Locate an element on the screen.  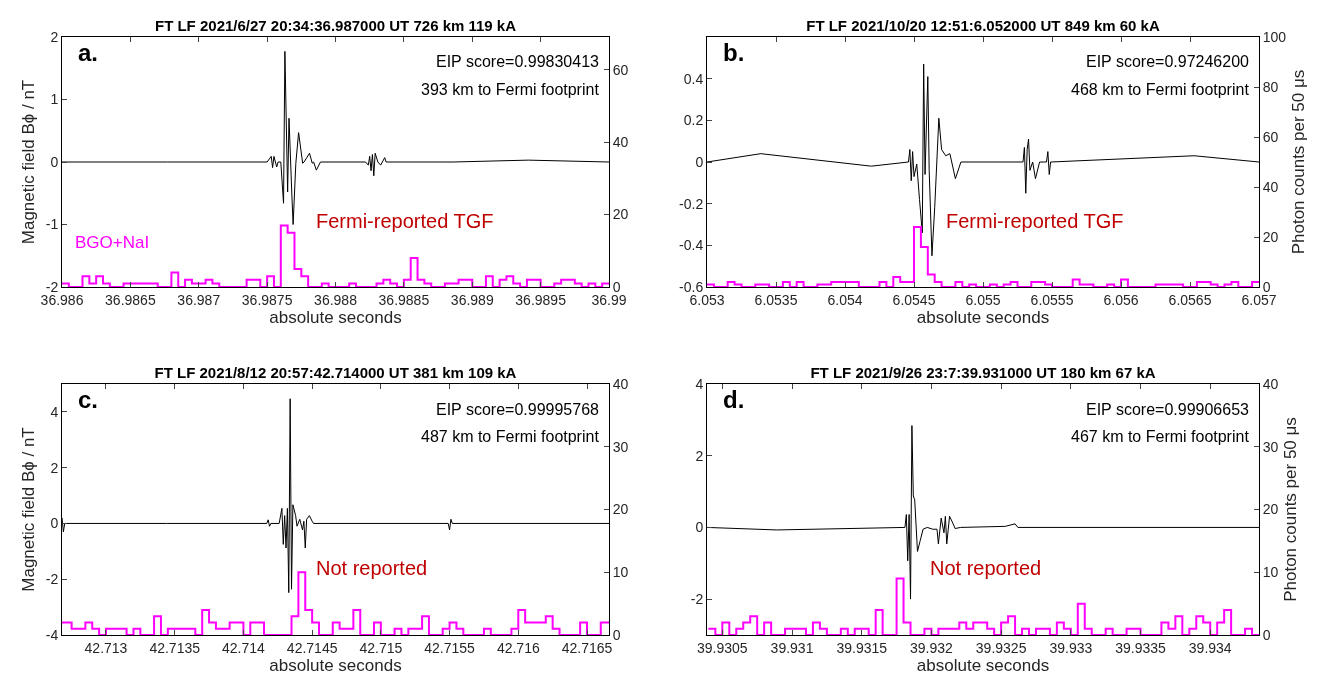
chart-title: FT LF 2021/6/27 20:34:36.987000 UT 726 km 119 kA is located at coordinates (335, 25).